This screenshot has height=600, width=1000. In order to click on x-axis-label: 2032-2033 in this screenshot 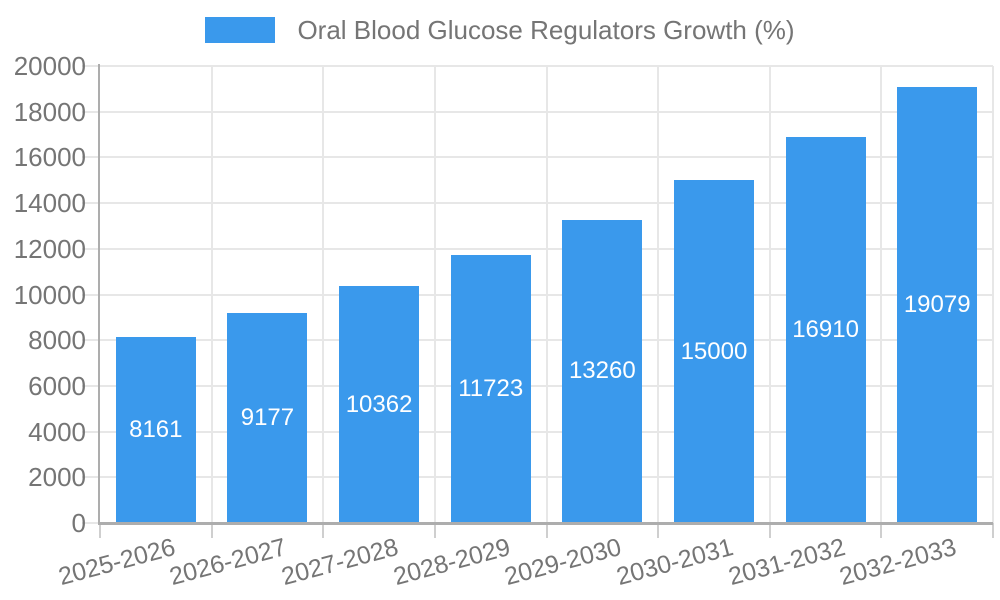, I will do `click(898, 562)`.